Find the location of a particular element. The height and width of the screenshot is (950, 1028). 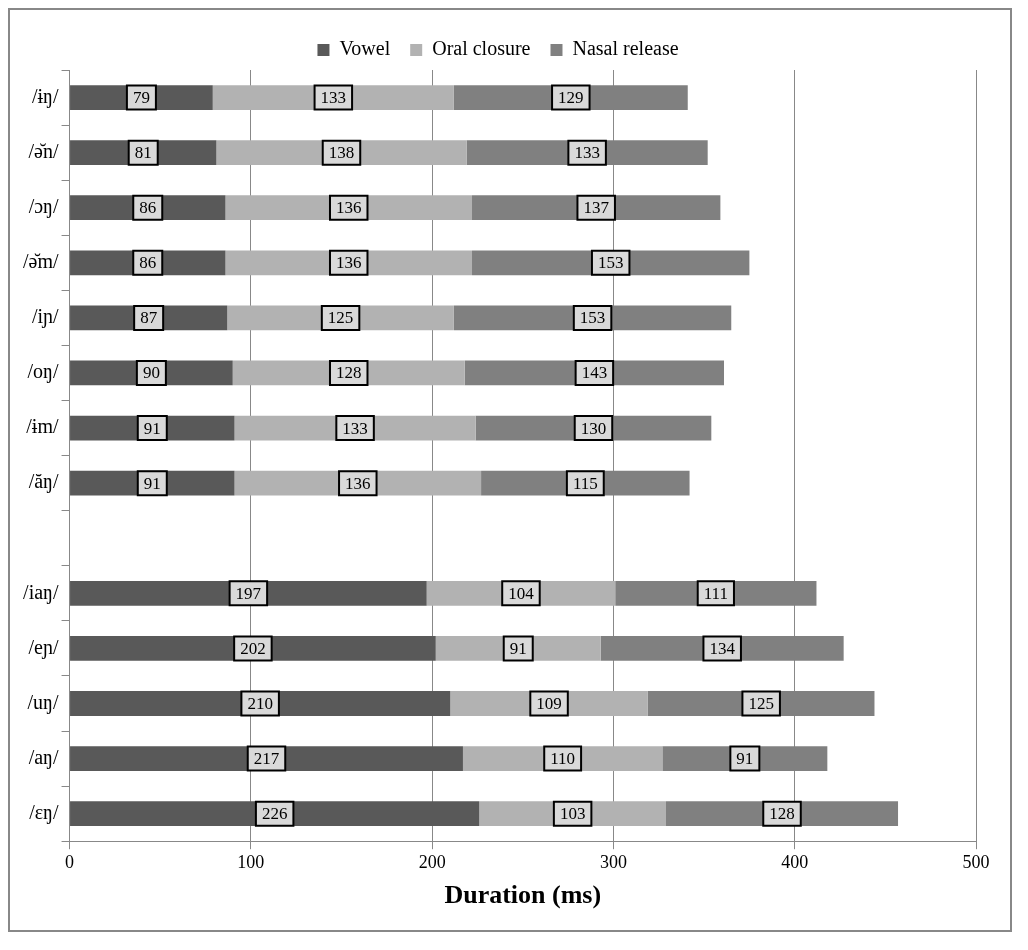

data-label: 79 is located at coordinates (141, 98).